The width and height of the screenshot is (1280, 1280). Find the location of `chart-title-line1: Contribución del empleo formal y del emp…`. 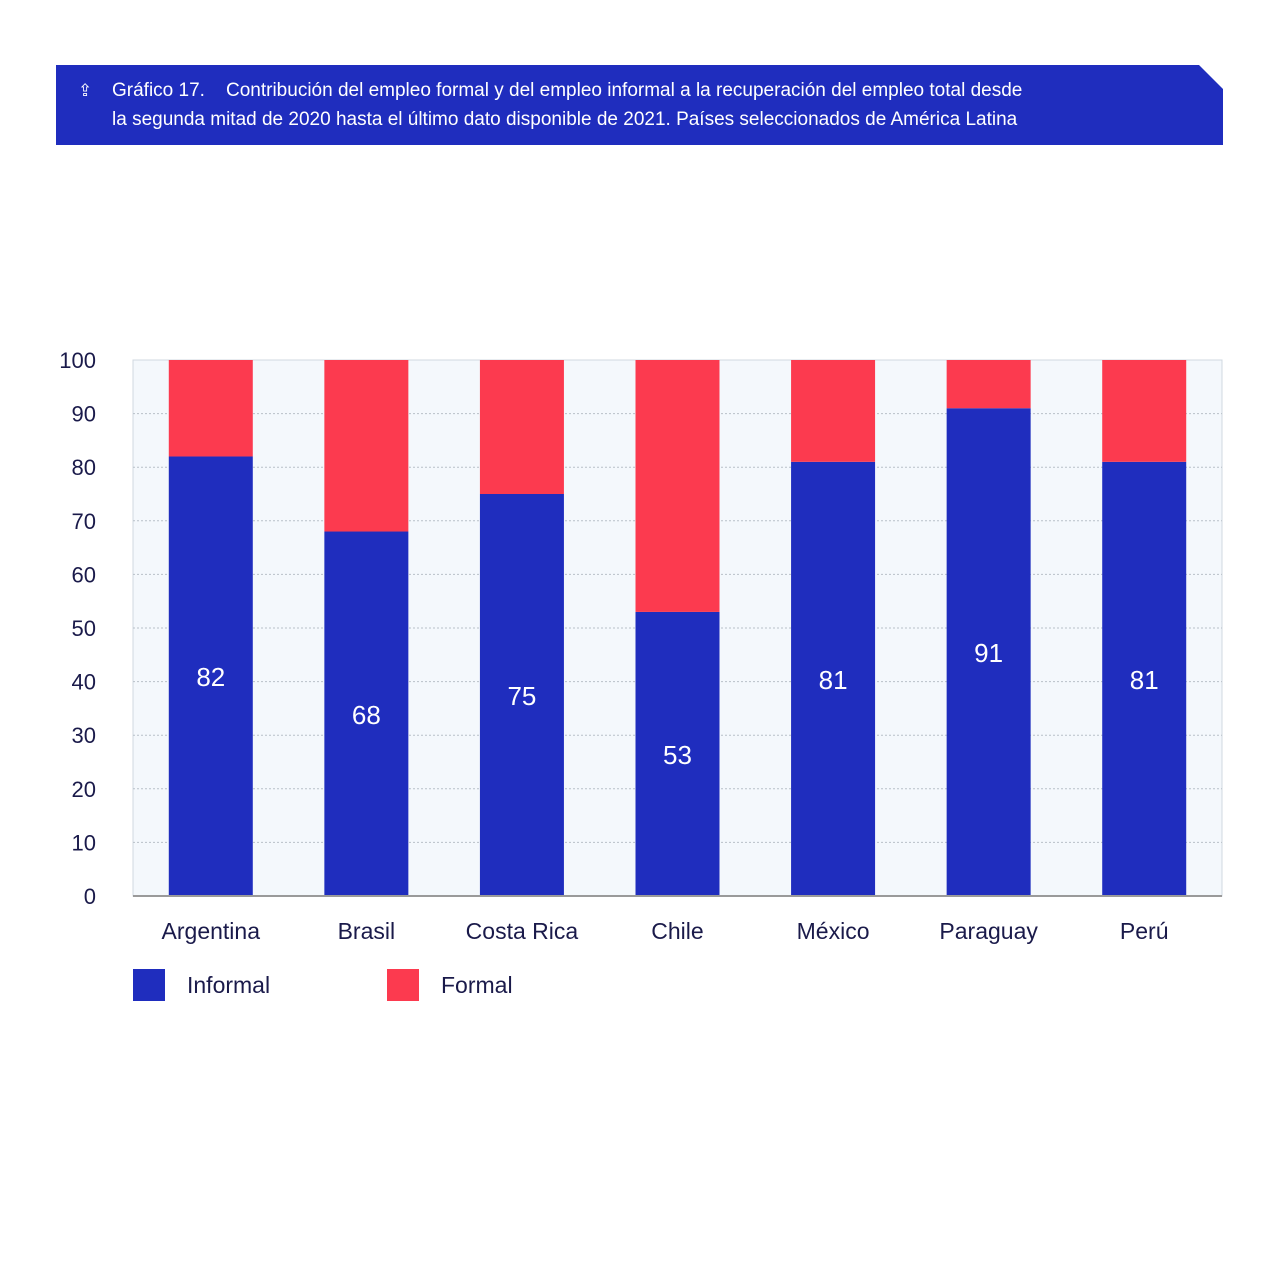

chart-title-line1: Contribución del empleo formal y del emp… is located at coordinates (624, 90).